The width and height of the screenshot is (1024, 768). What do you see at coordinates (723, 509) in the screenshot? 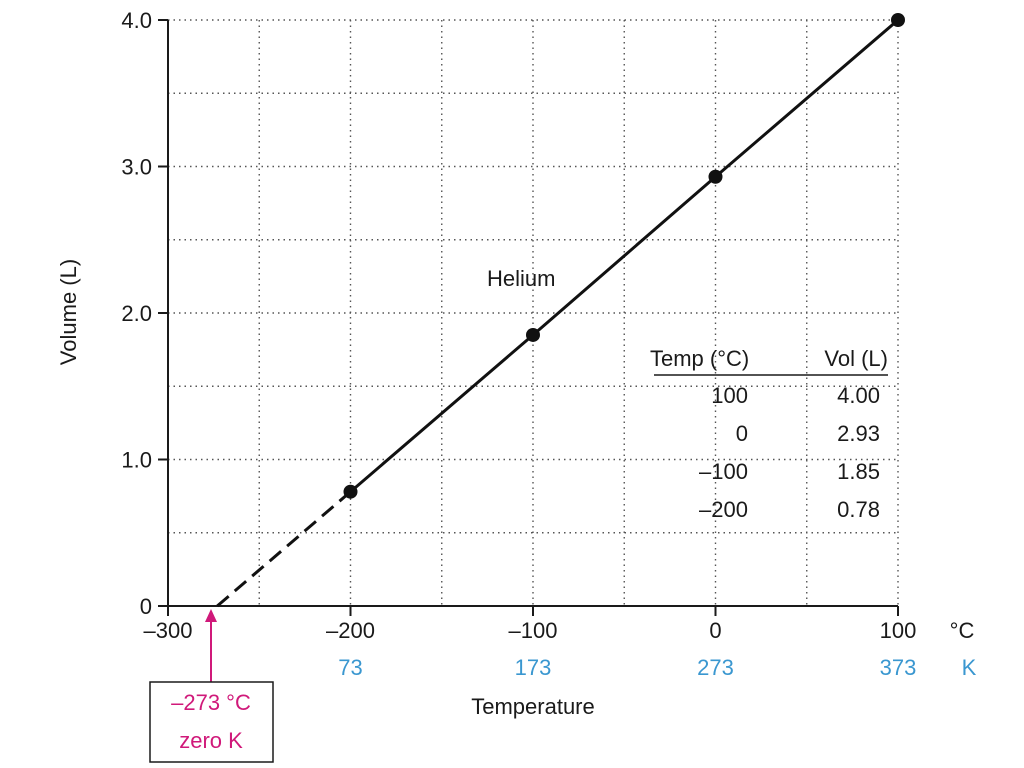
I see `table-cell-temp: –200` at bounding box center [723, 509].